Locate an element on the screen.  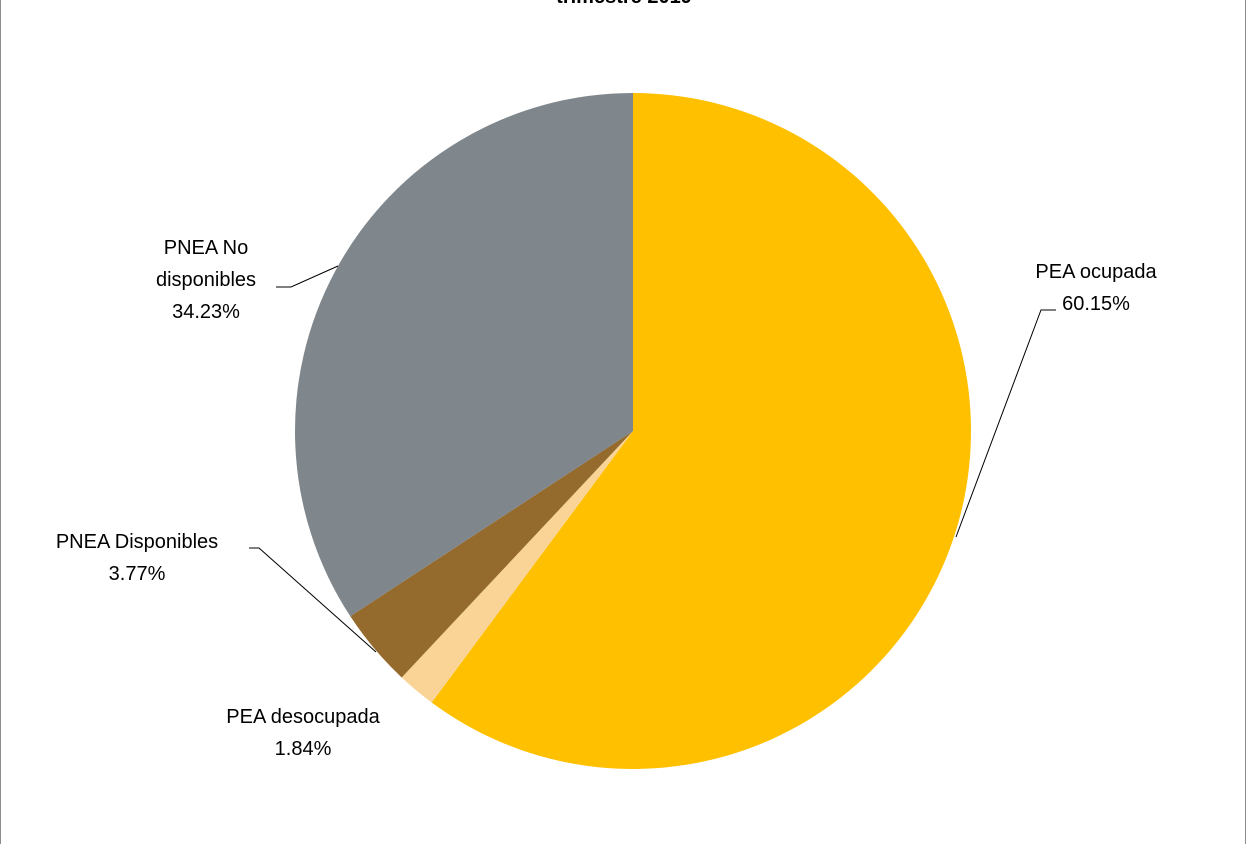
slice-value-label: 1.84% is located at coordinates (303, 749).